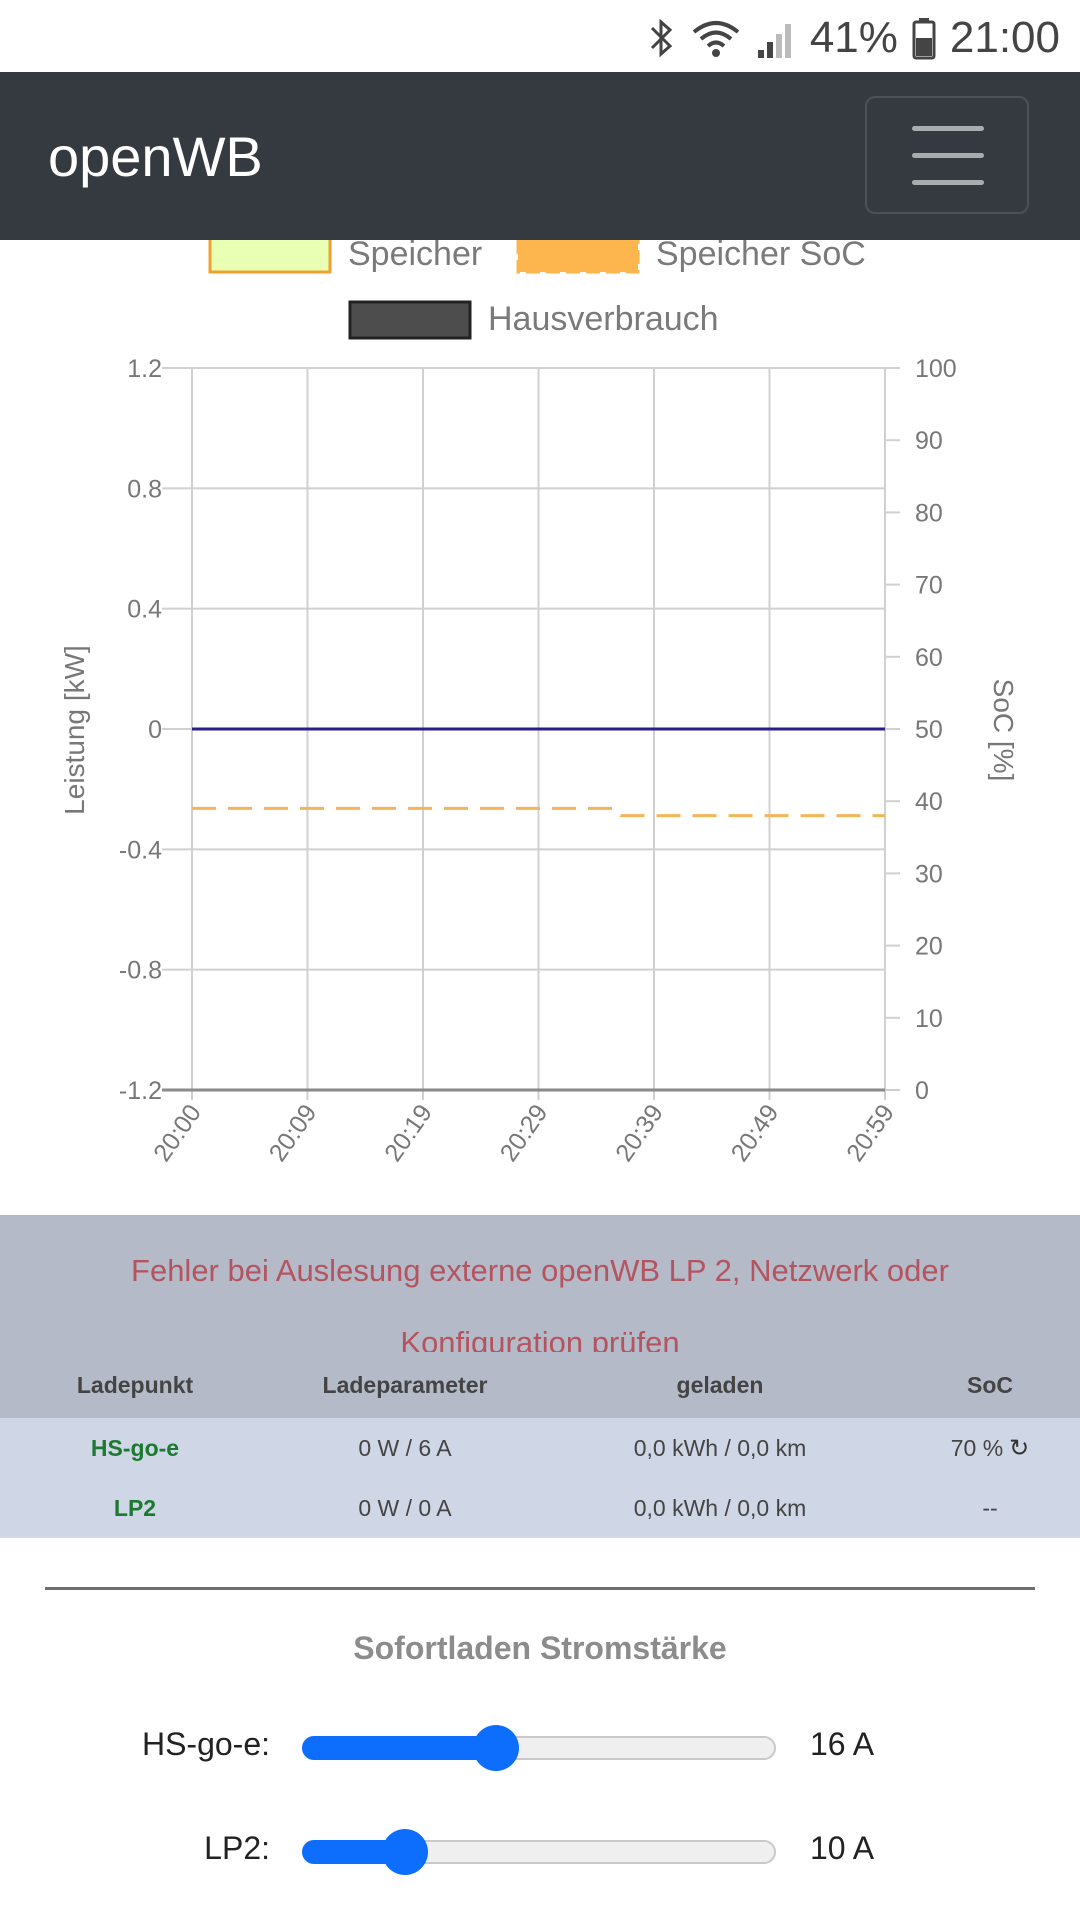  I want to click on battery-percent: 41%, so click(853, 37).